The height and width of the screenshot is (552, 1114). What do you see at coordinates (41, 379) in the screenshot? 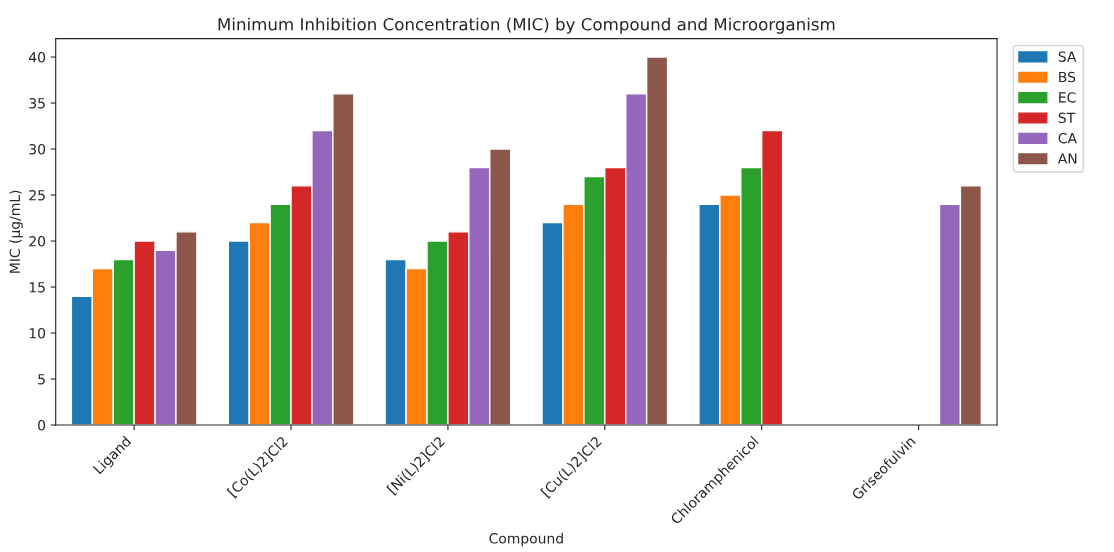
I see `y-tick-label: 5` at bounding box center [41, 379].